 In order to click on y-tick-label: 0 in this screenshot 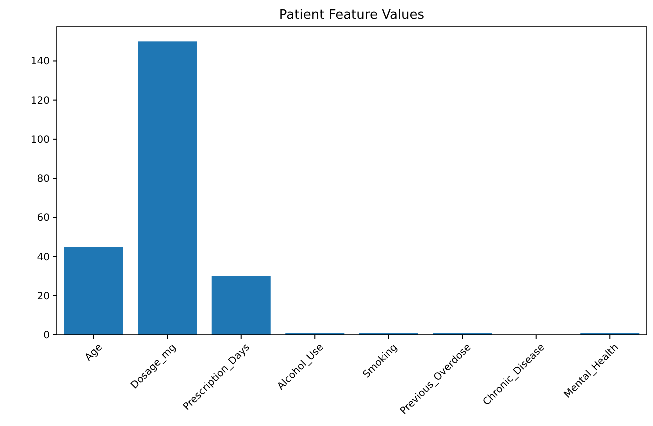, I will do `click(47, 336)`.